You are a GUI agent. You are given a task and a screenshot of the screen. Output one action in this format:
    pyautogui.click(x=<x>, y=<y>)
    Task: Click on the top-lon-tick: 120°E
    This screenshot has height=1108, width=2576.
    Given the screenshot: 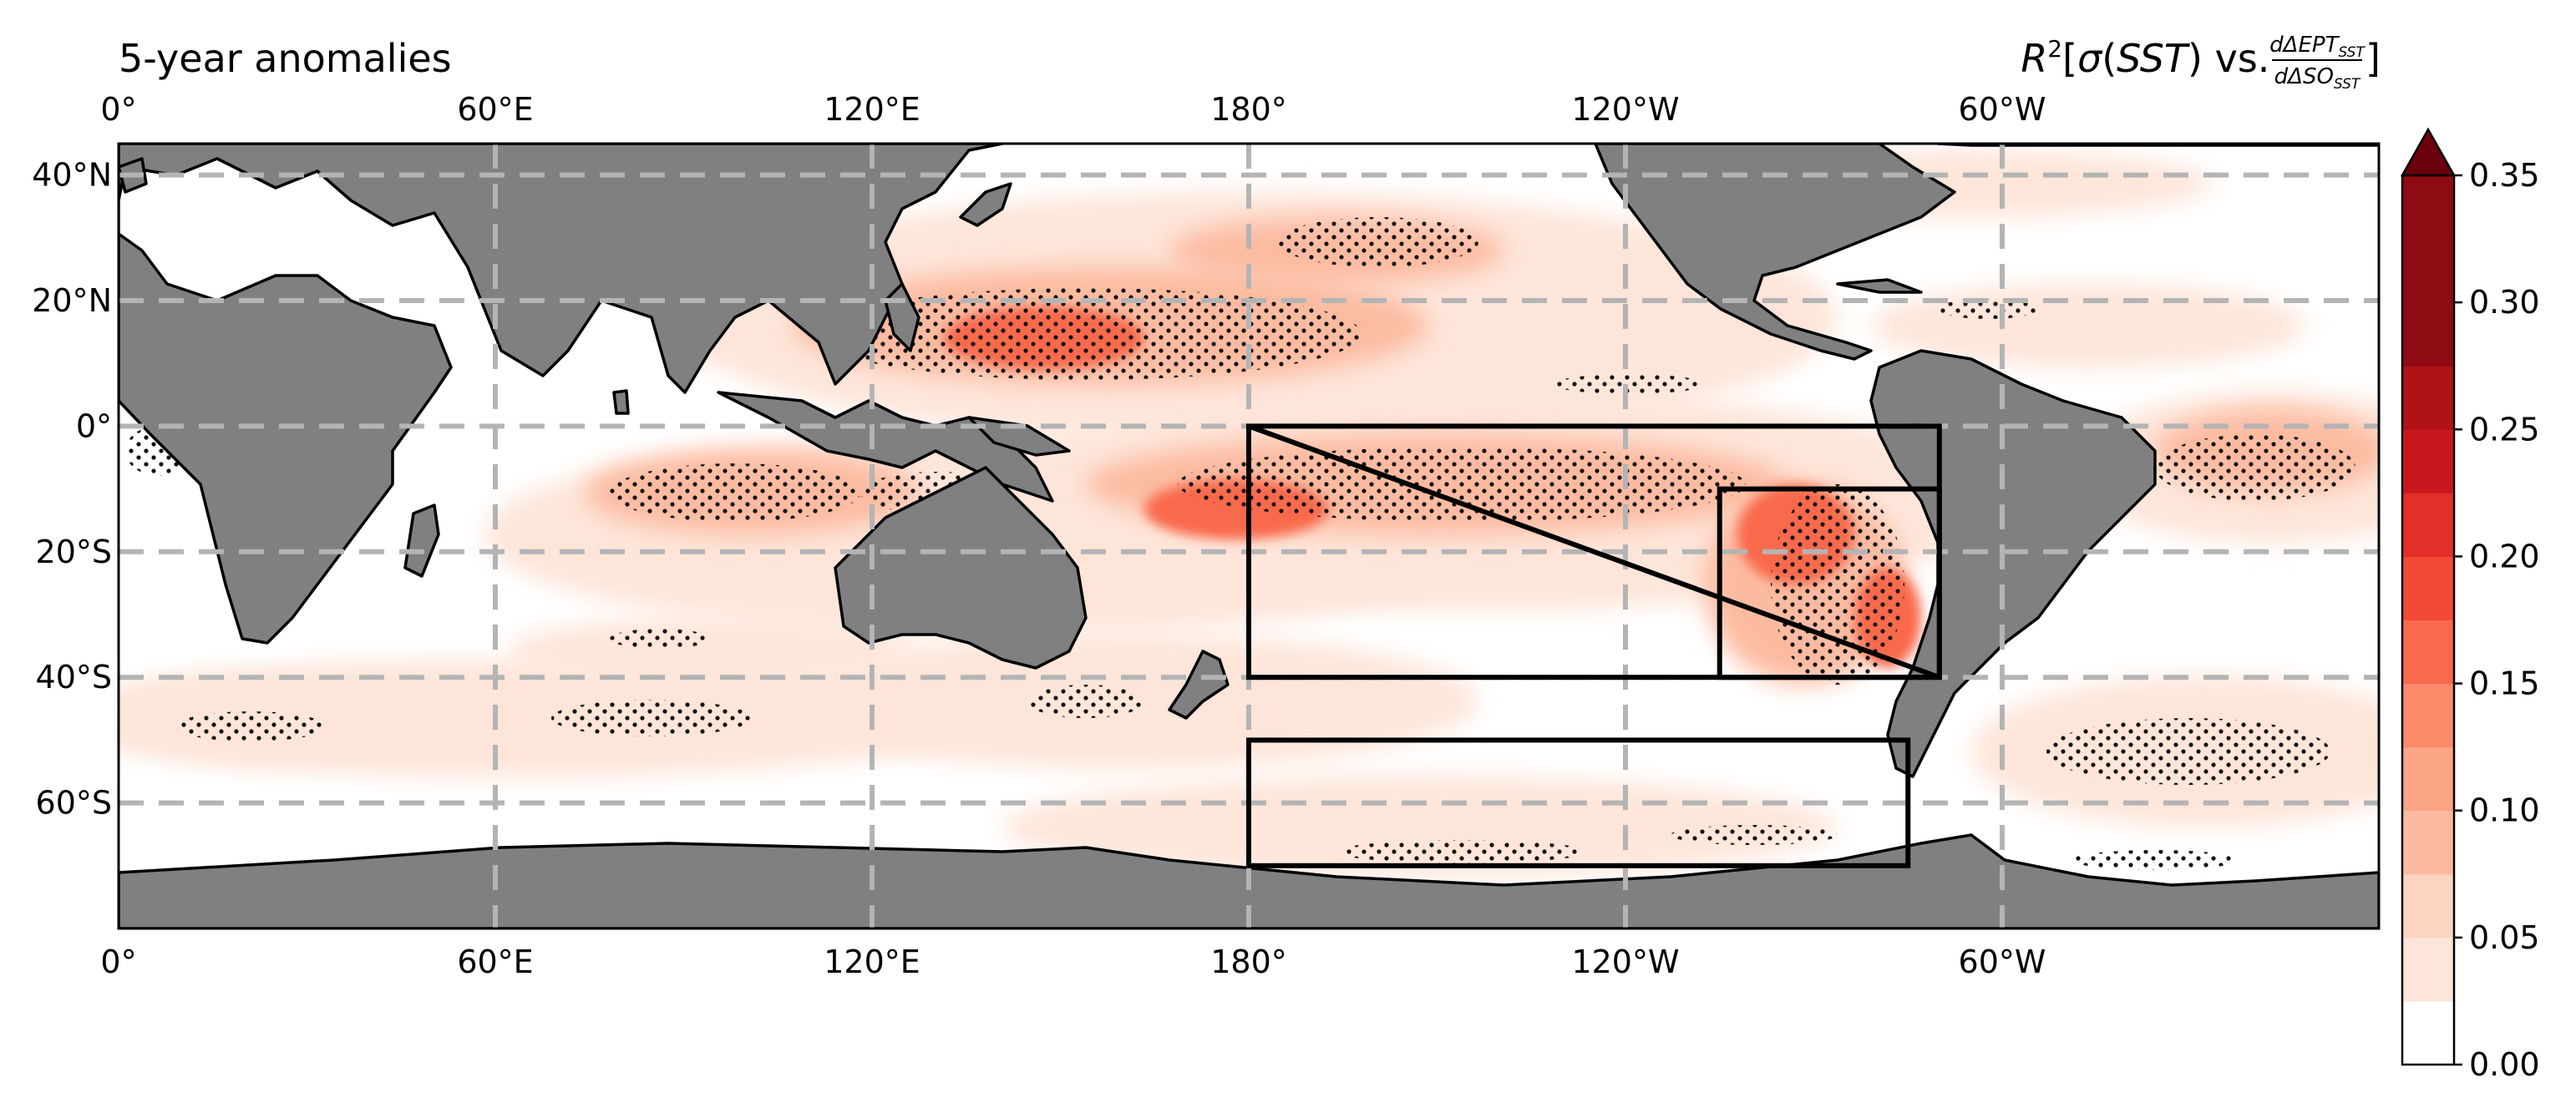 What is the action you would take?
    pyautogui.click(x=872, y=109)
    